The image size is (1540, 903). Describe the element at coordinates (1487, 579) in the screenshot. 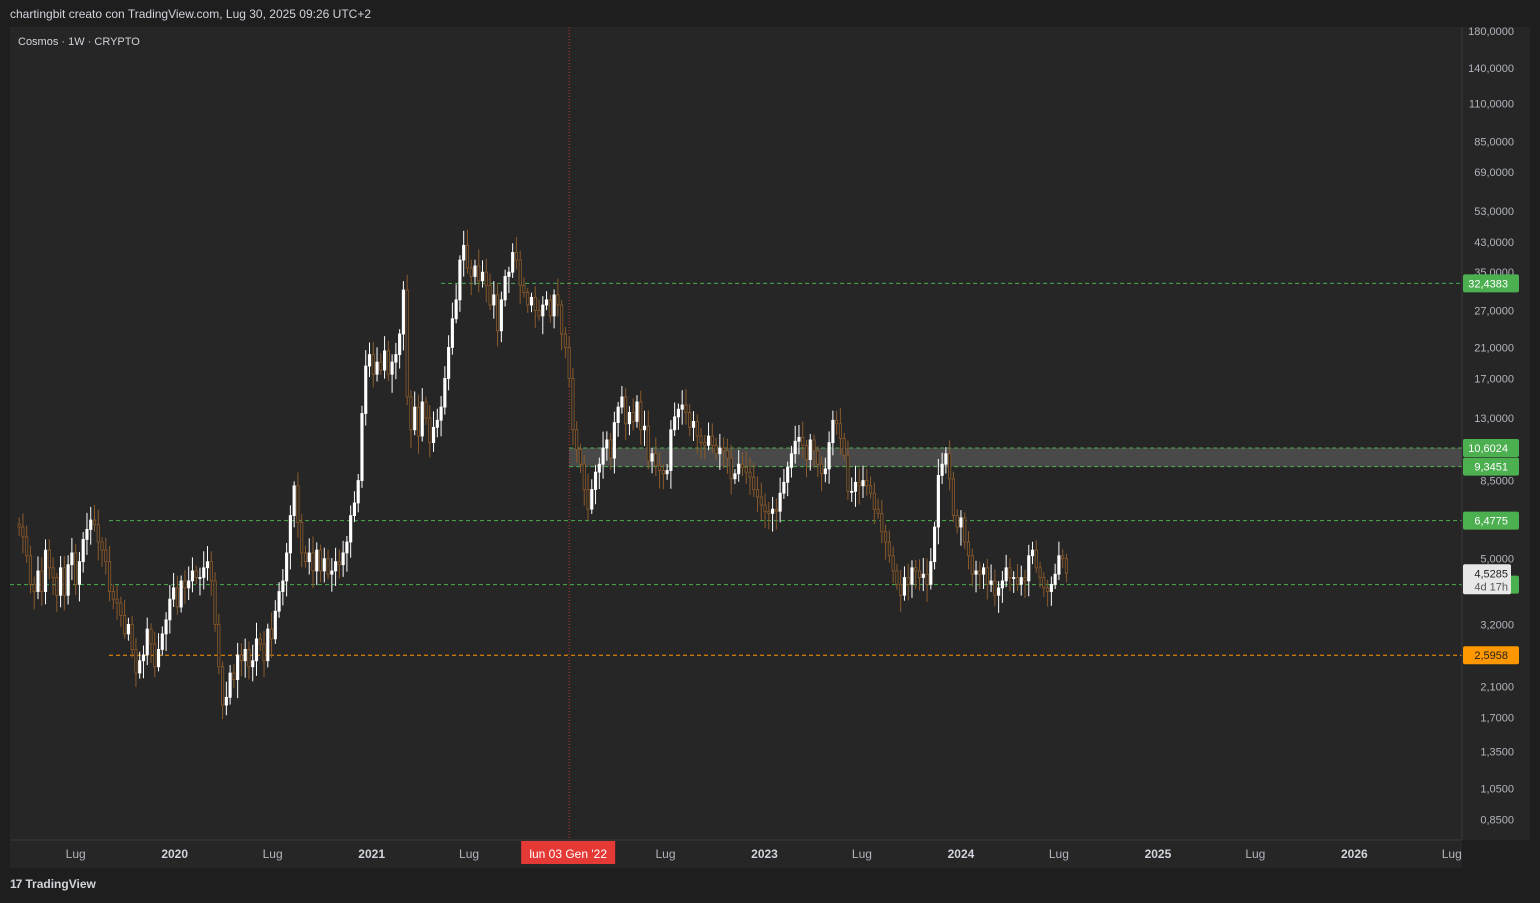

I see `last-price-badge` at that location.